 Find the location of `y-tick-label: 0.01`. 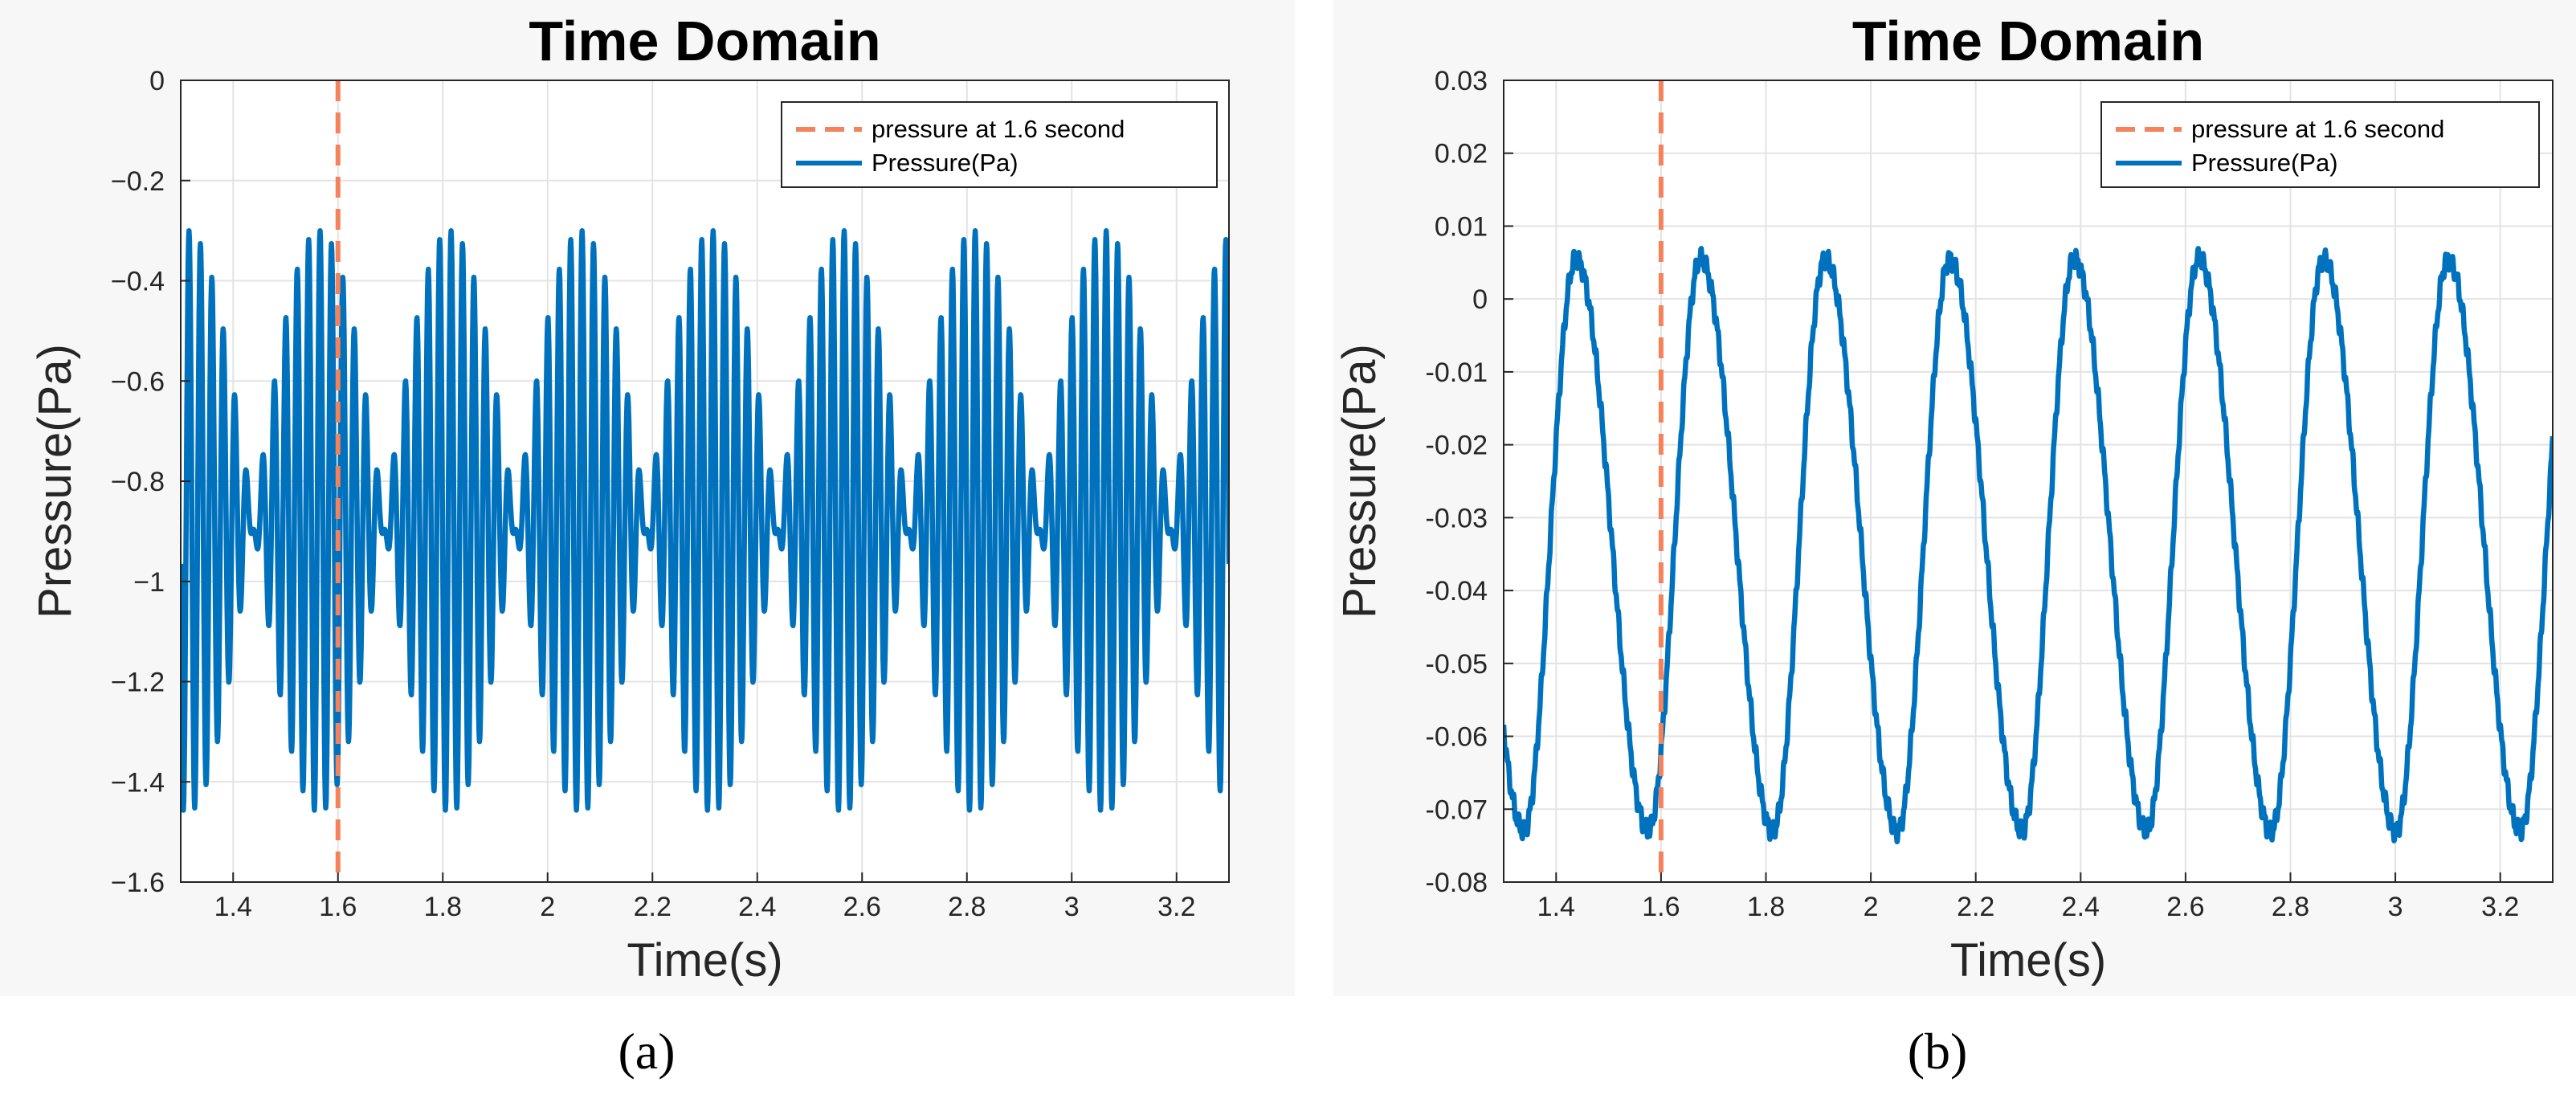

y-tick-label: 0.01 is located at coordinates (1461, 226).